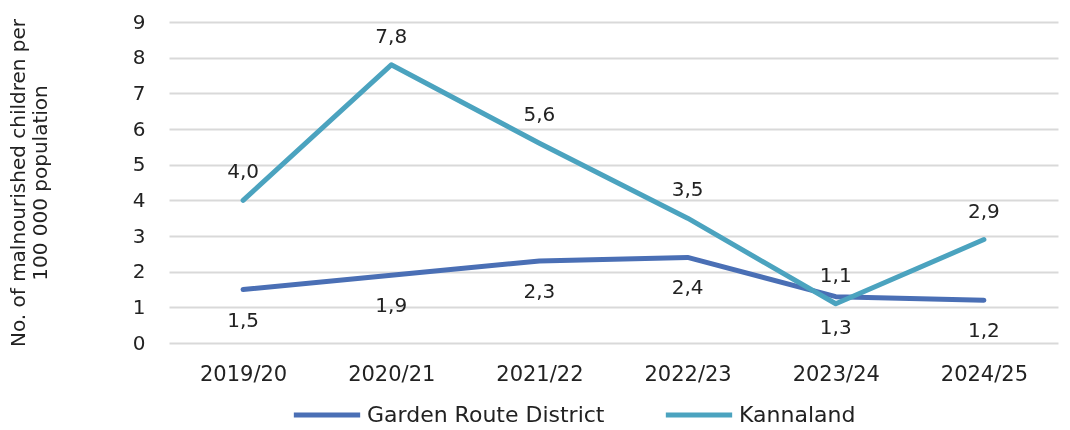 Image resolution: width=1070 pixels, height=430 pixels. Describe the element at coordinates (984, 210) in the screenshot. I see `data-label: 2,9` at that location.